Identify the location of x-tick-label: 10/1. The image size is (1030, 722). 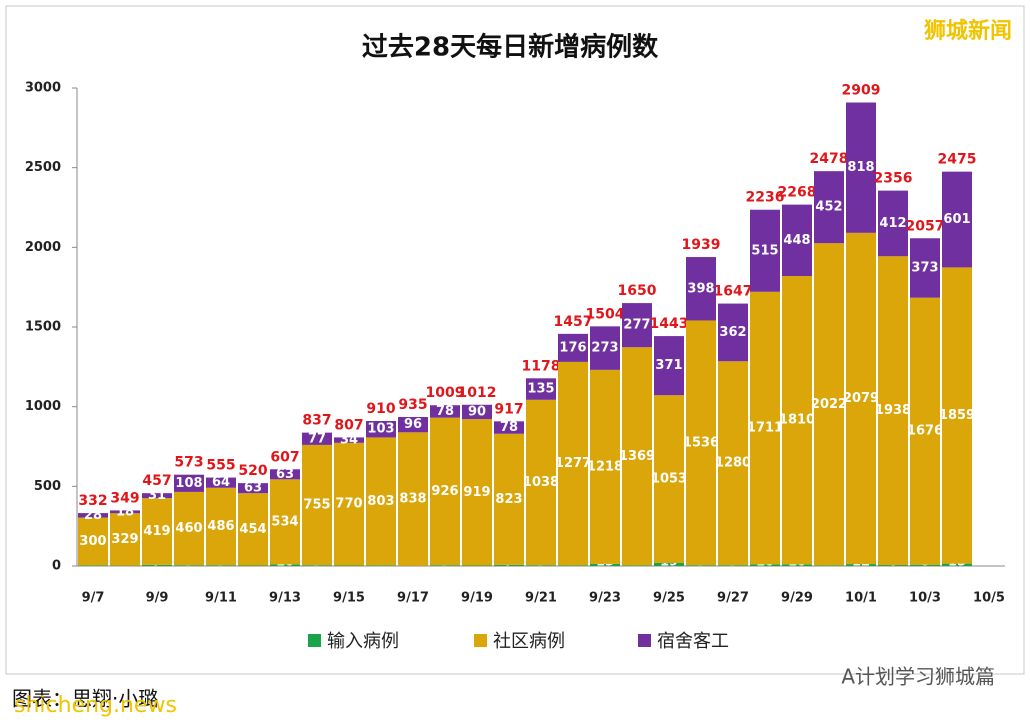
(861, 598).